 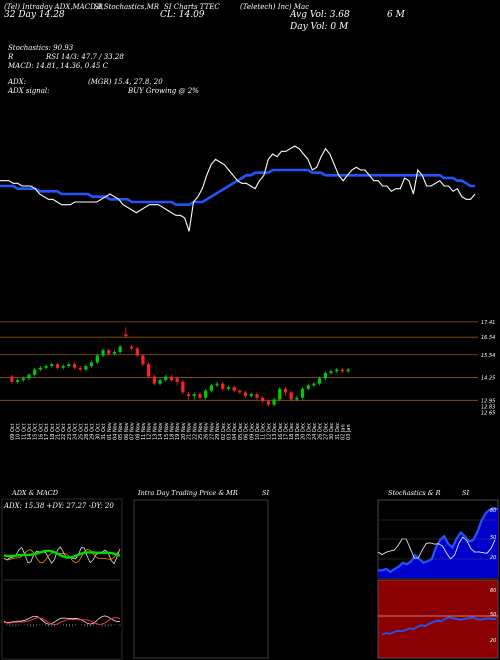 I want to click on date-label: 13 Nov, so click(x=155, y=431).